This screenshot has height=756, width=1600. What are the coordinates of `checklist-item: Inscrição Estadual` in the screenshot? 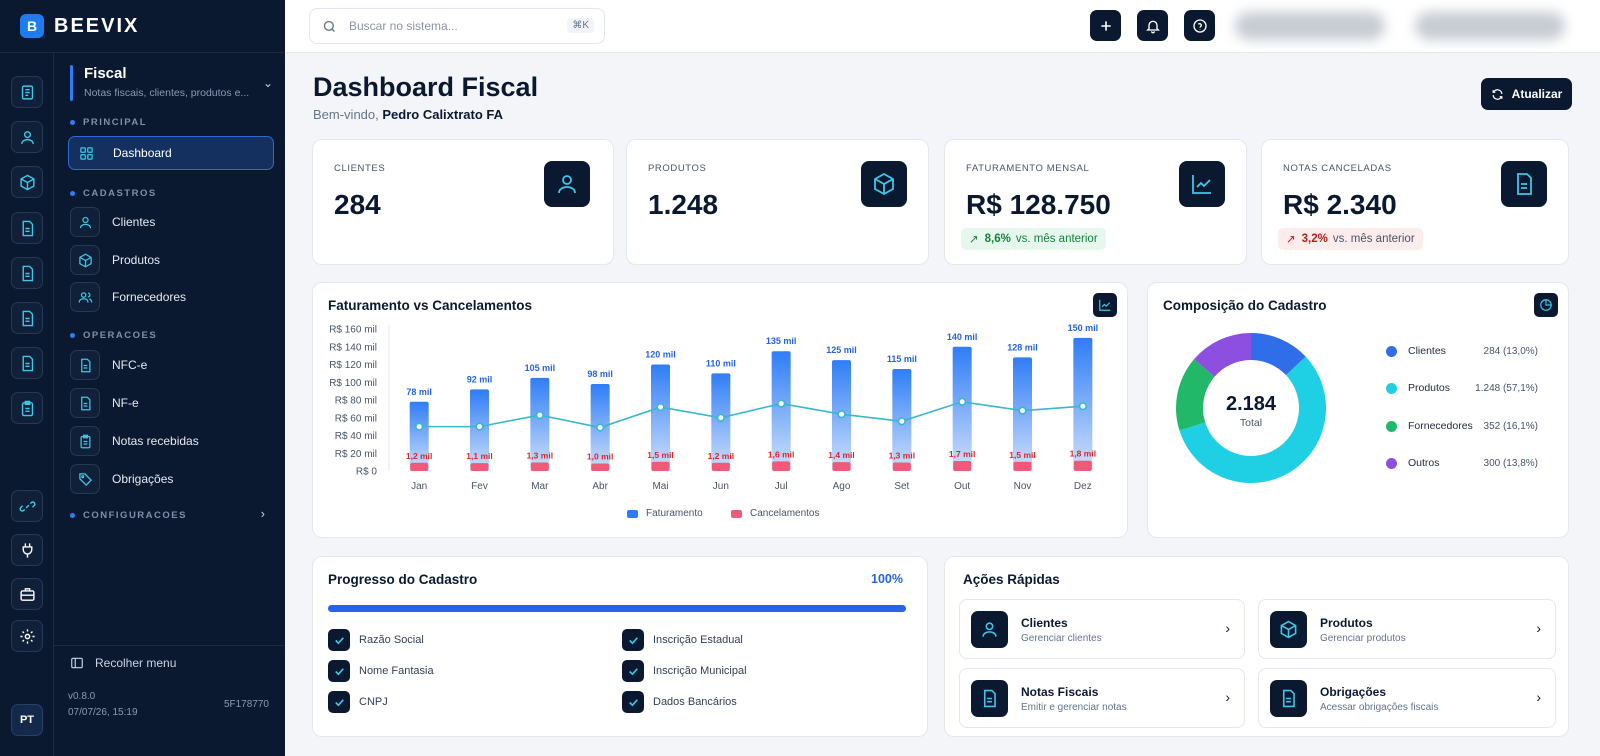 It's located at (682, 640).